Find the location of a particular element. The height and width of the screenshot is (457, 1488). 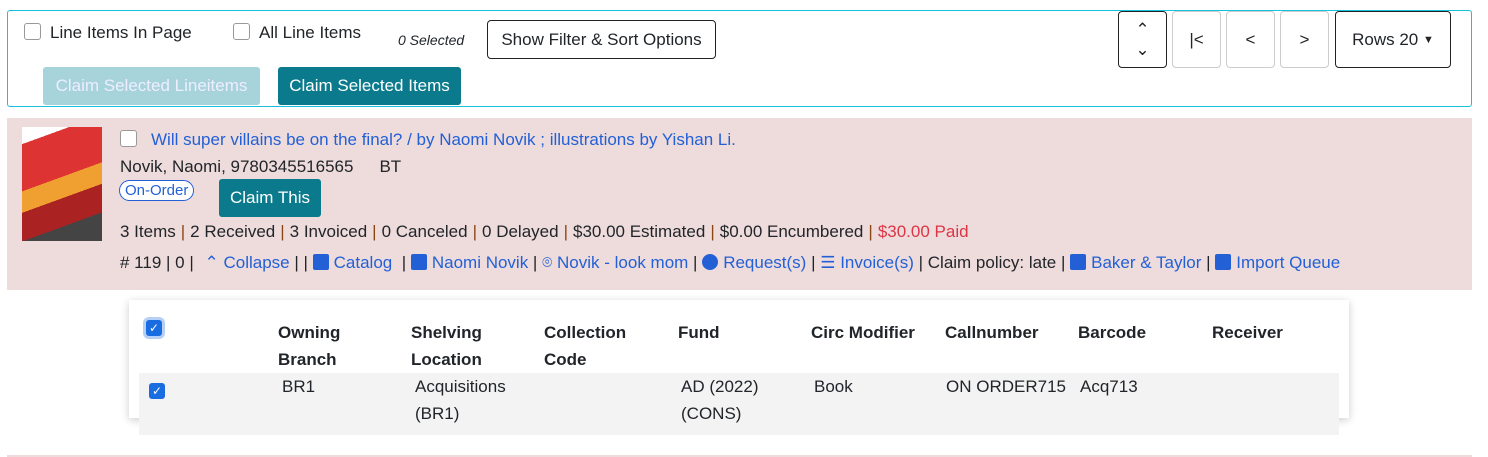

cover-image is located at coordinates (62, 184).